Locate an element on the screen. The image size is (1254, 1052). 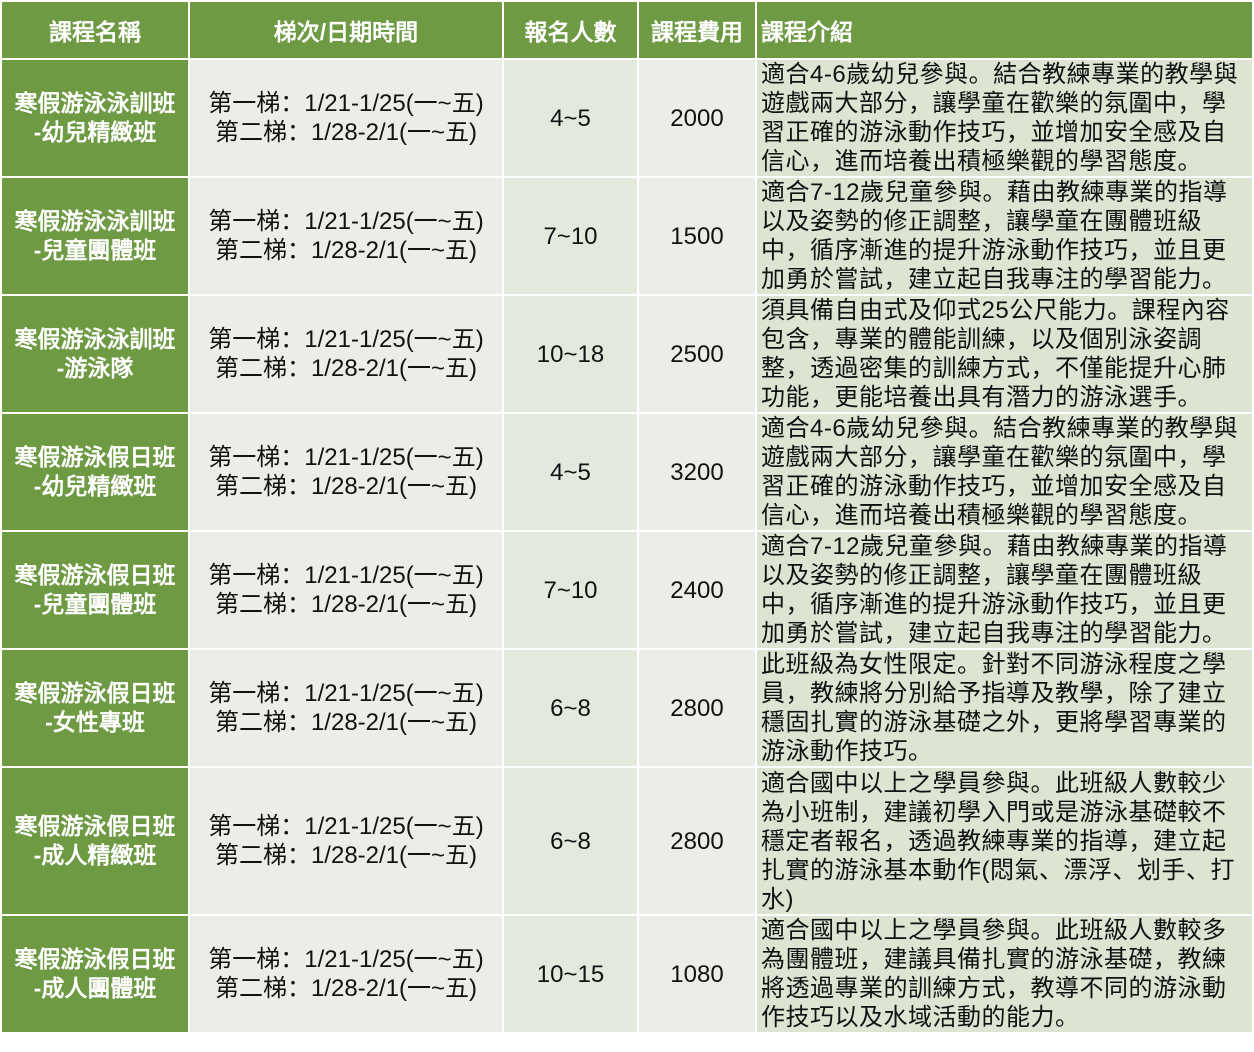
course-name-cell: 寒假游泳泳訓班 -游泳隊 is located at coordinates (95, 354).